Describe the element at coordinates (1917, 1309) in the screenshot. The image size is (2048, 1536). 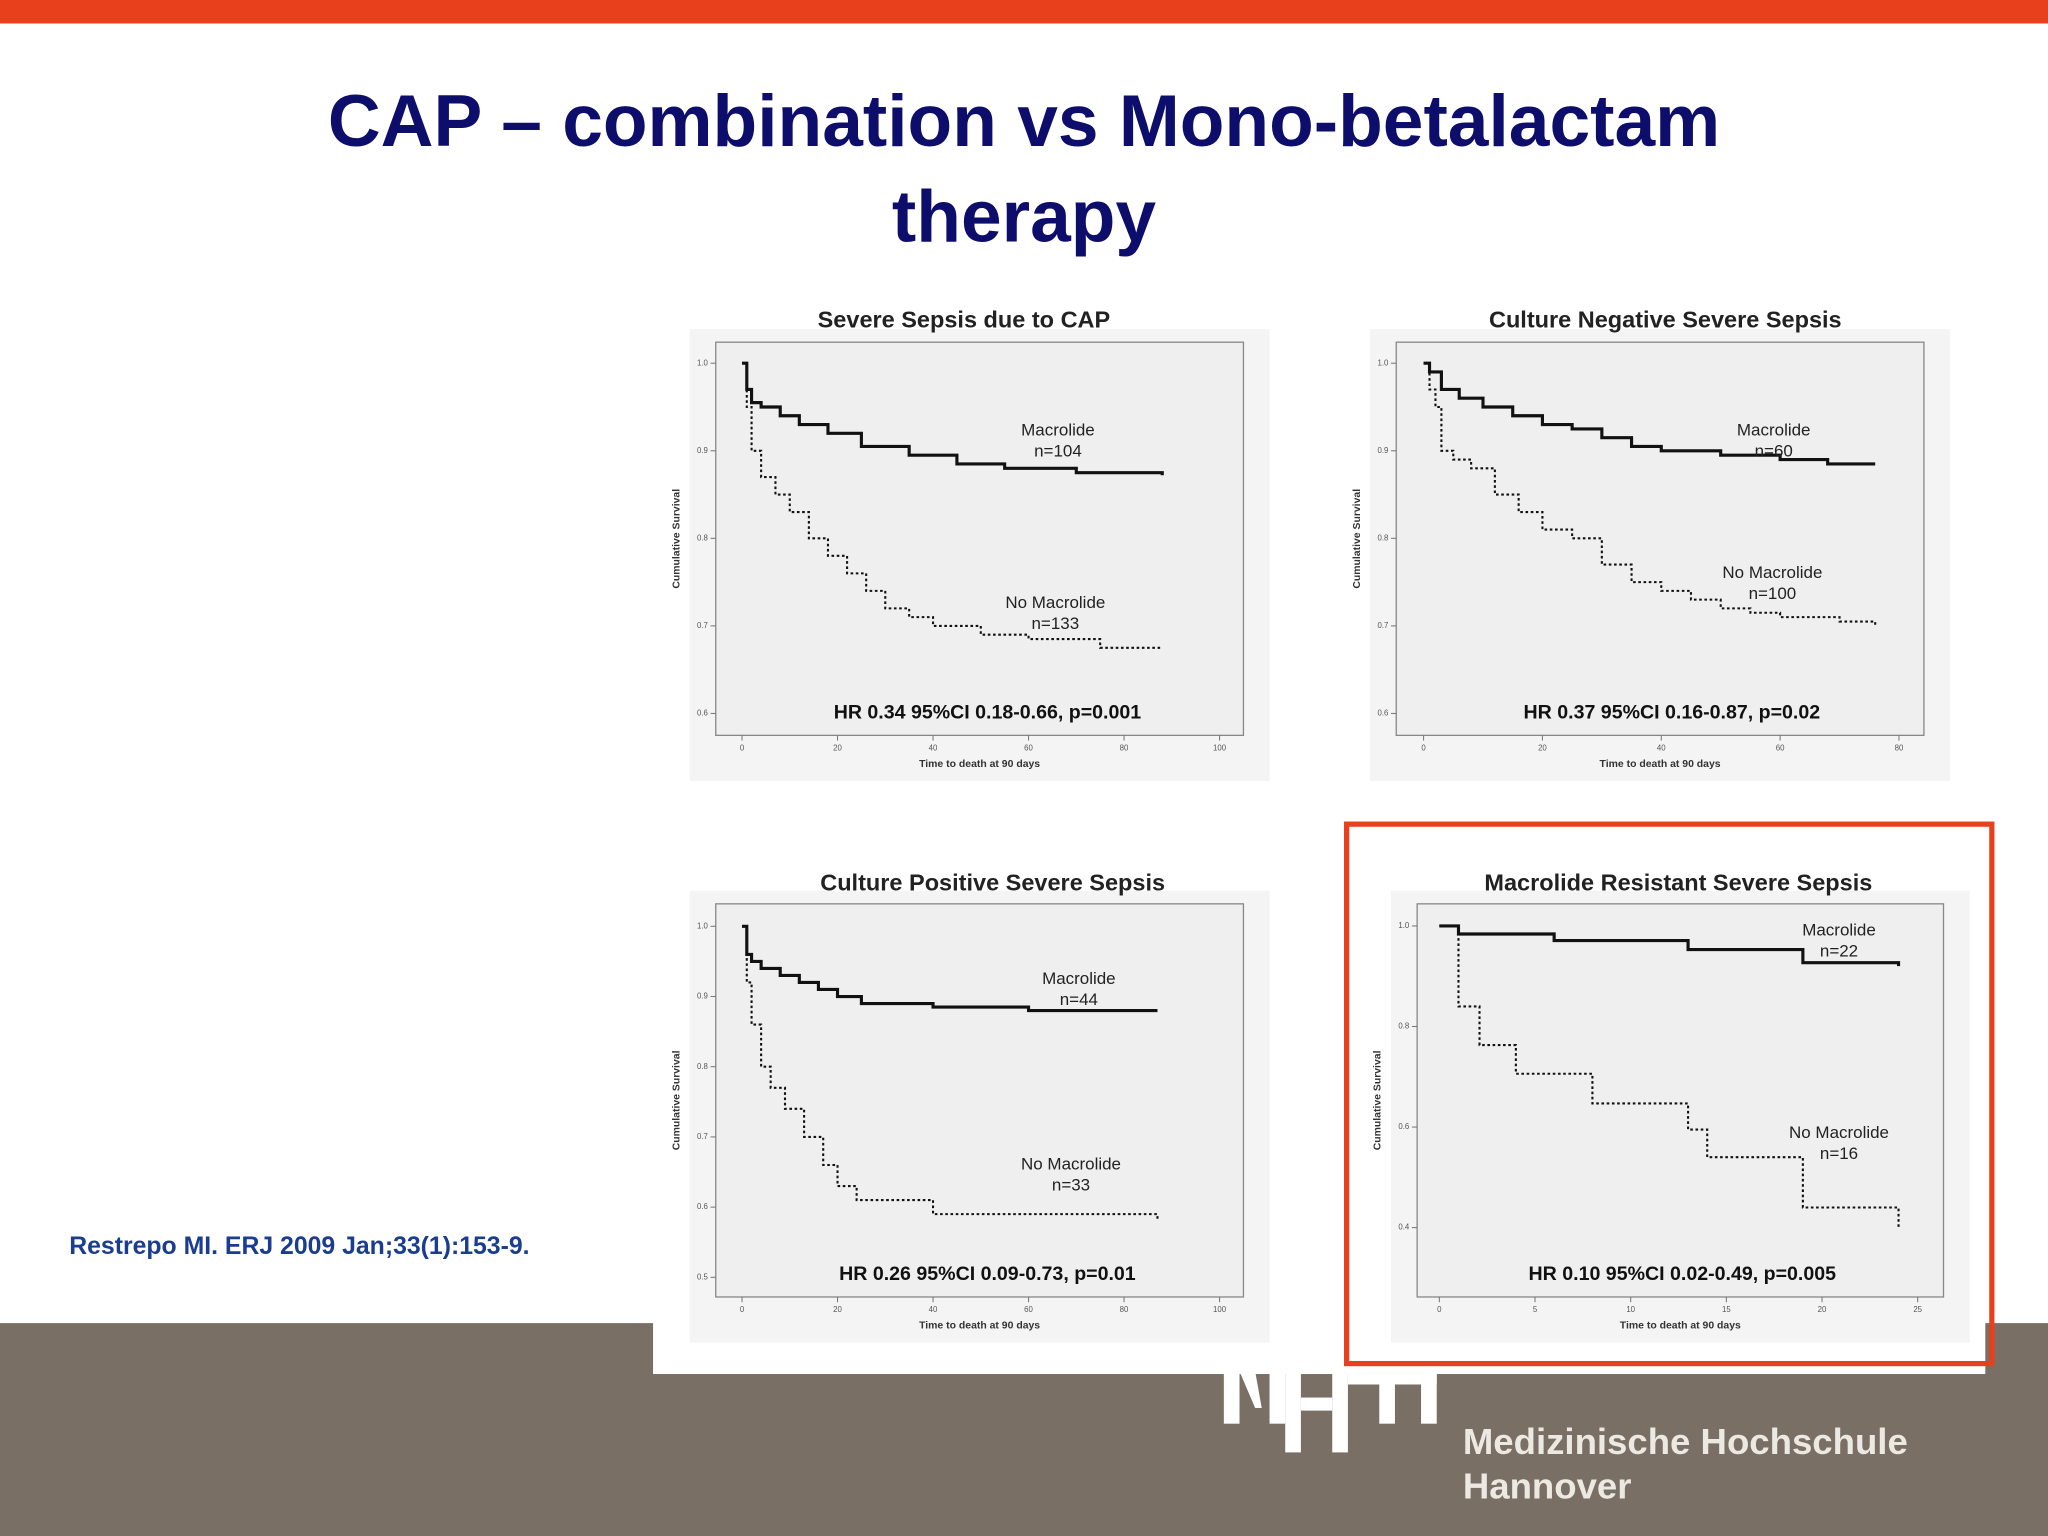
I see `x-tick-label: 25` at that location.